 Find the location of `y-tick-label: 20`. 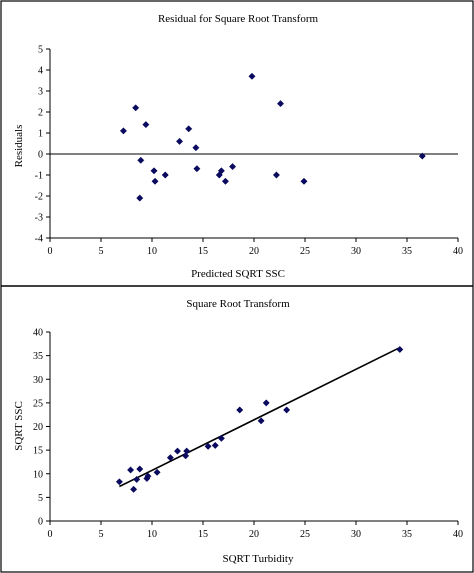

y-tick-label: 20 is located at coordinates (38, 427).